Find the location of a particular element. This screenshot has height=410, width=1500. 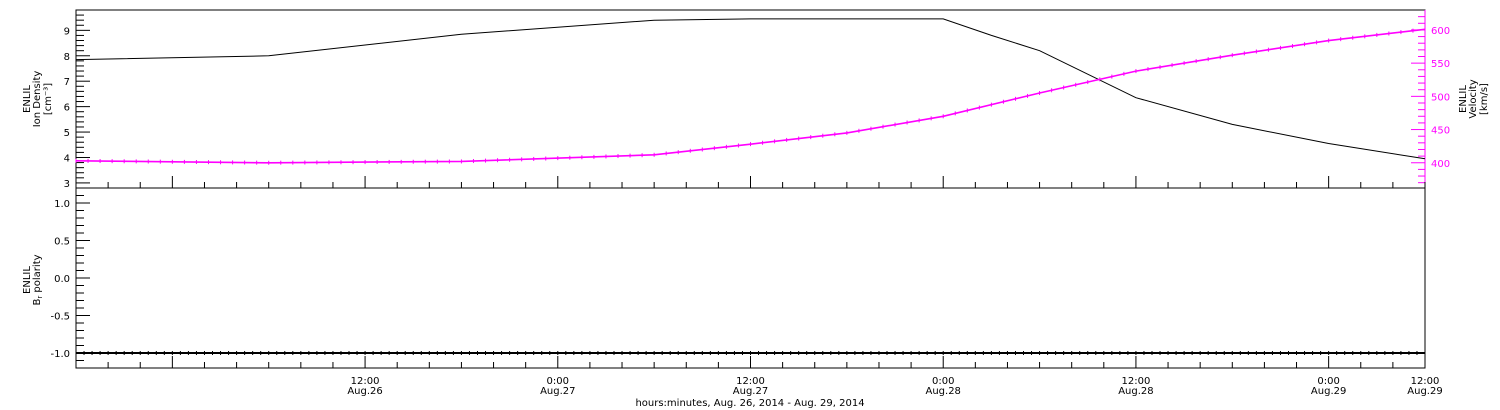

velocity-axis-line-2: Velocity is located at coordinates (1473, 98).